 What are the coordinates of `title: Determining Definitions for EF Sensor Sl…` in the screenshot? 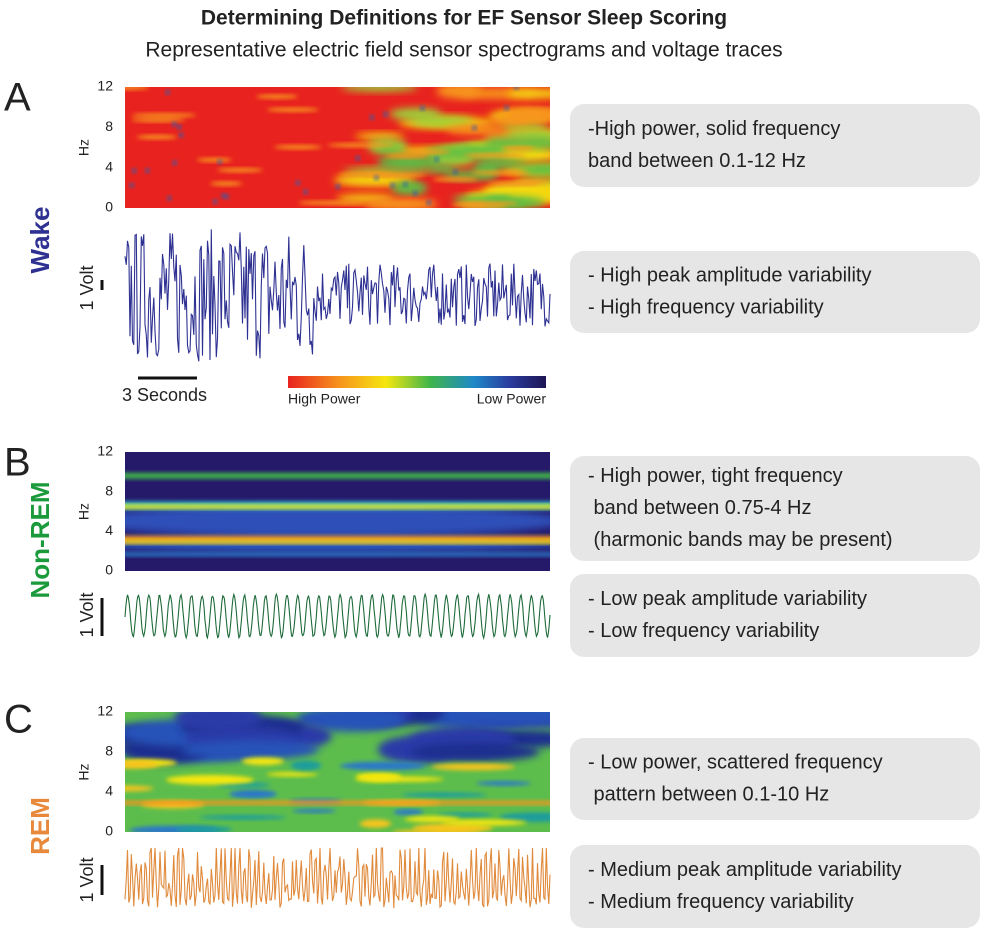 It's located at (464, 18).